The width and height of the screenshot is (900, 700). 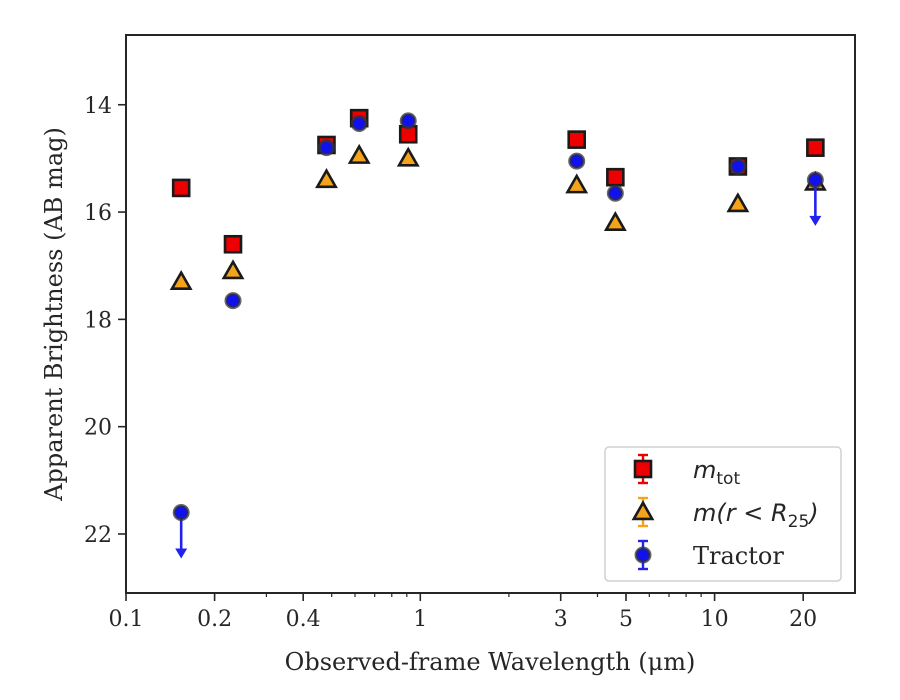 What do you see at coordinates (98, 106) in the screenshot?
I see `y-tick-label: 14` at bounding box center [98, 106].